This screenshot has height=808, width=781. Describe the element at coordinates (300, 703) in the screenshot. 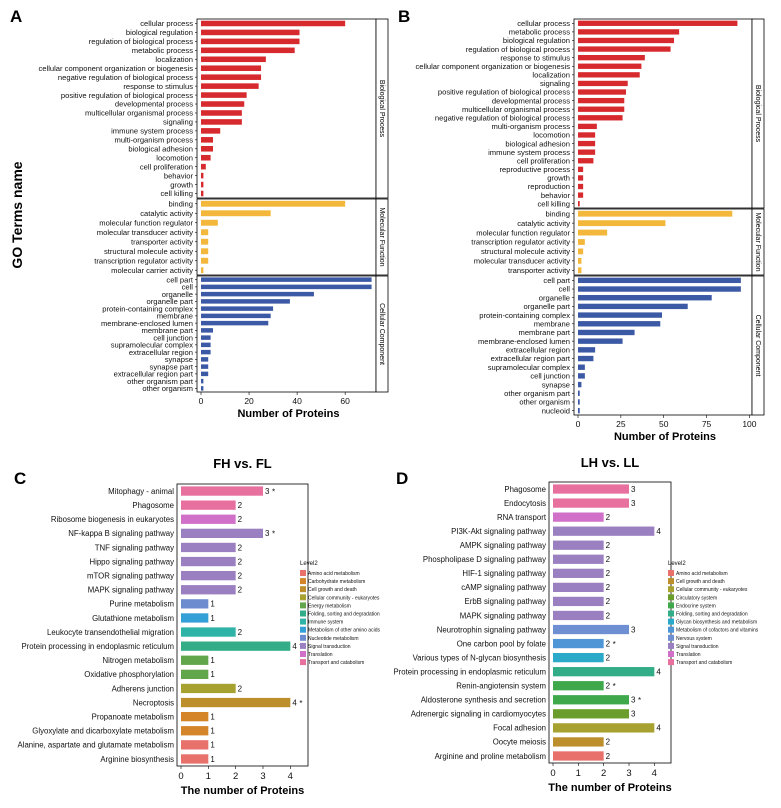

I see `significance-star-c: *` at that location.